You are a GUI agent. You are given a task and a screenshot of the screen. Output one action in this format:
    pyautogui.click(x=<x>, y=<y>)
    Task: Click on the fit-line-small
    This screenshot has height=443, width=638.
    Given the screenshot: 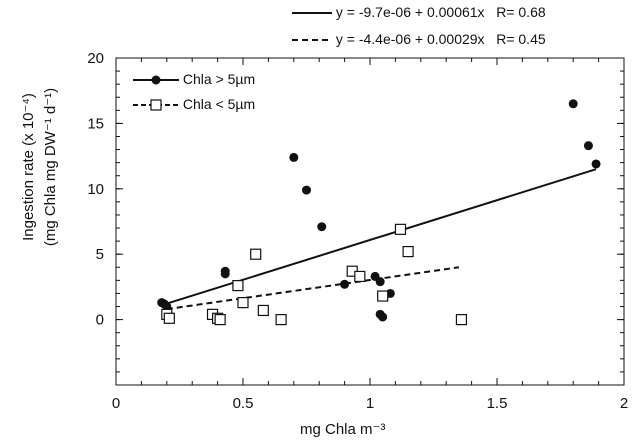 What is the action you would take?
    pyautogui.click(x=313, y=288)
    